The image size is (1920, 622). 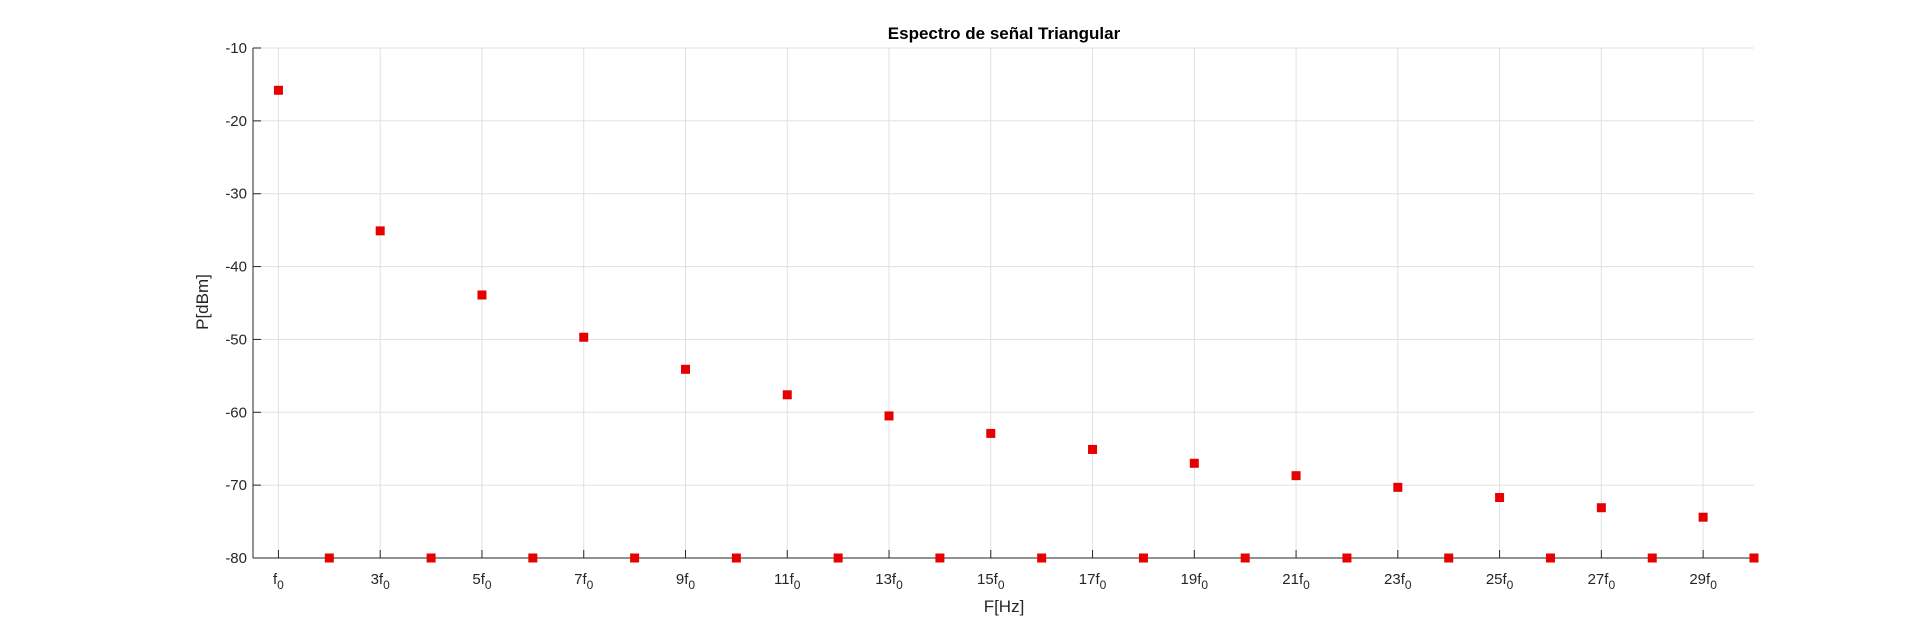 I want to click on x-tick-label: f0, so click(x=278, y=581).